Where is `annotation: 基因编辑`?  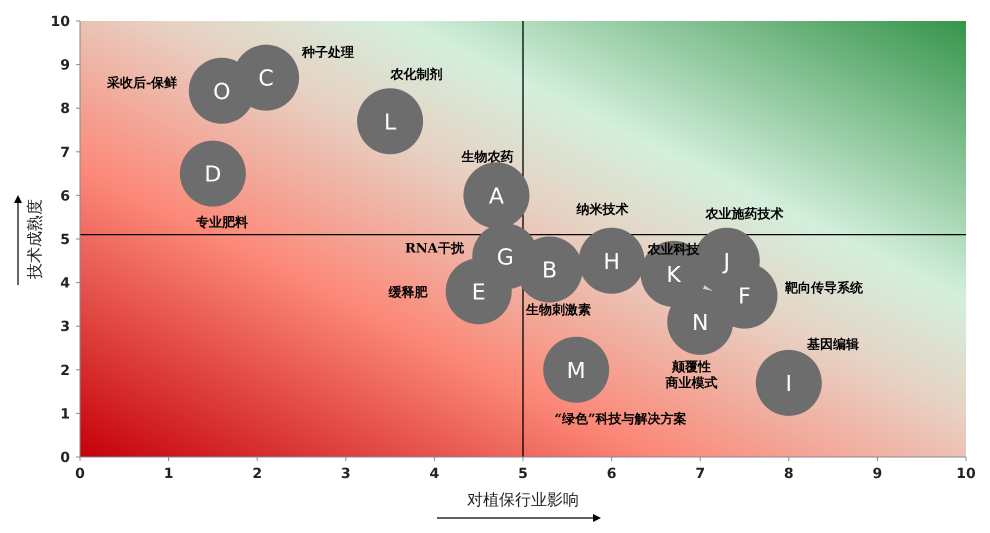 annotation: 基因编辑 is located at coordinates (833, 344).